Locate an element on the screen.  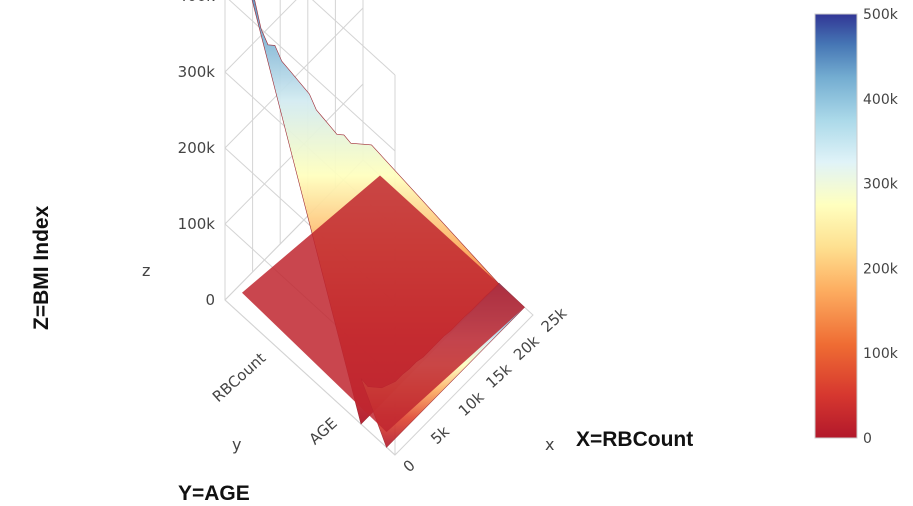
z-tick-label: 0 is located at coordinates (210, 300).